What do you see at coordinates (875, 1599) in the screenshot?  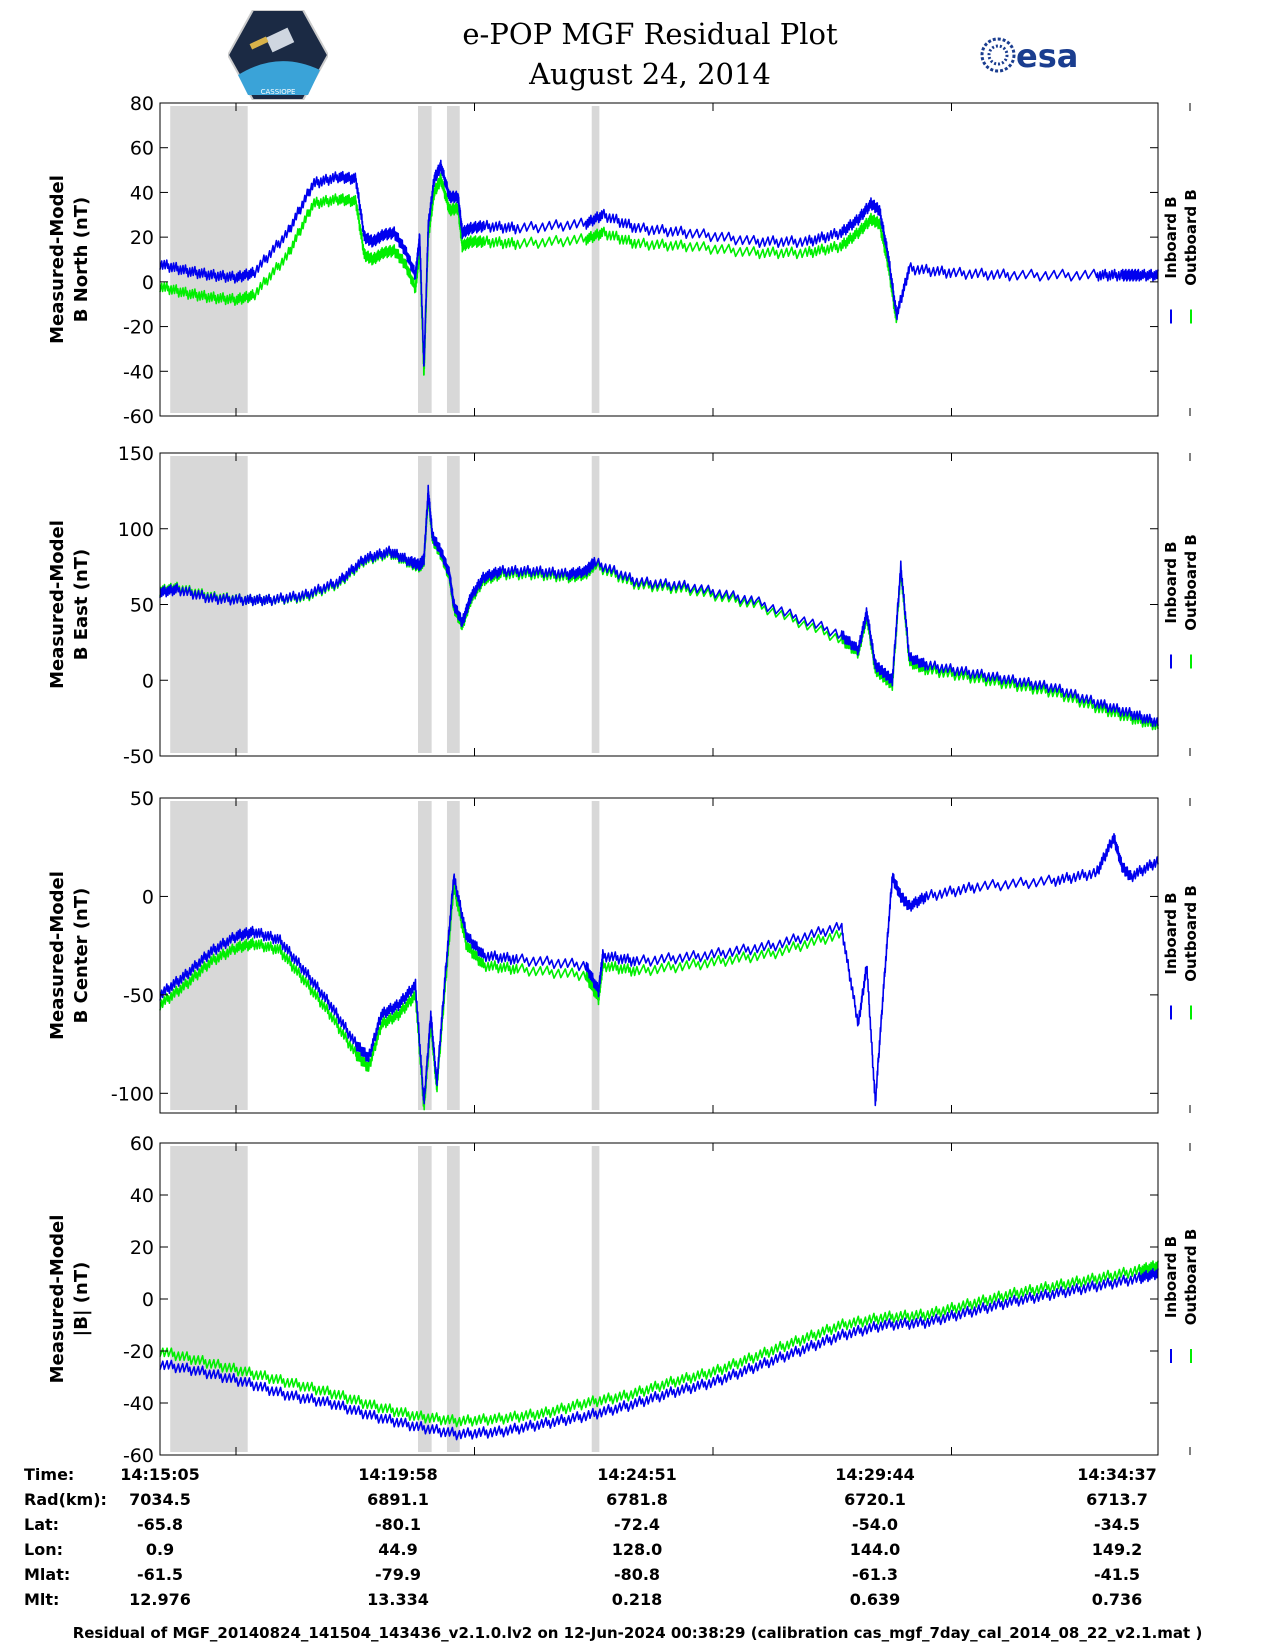 I see `orbit-cell: 0.639` at bounding box center [875, 1599].